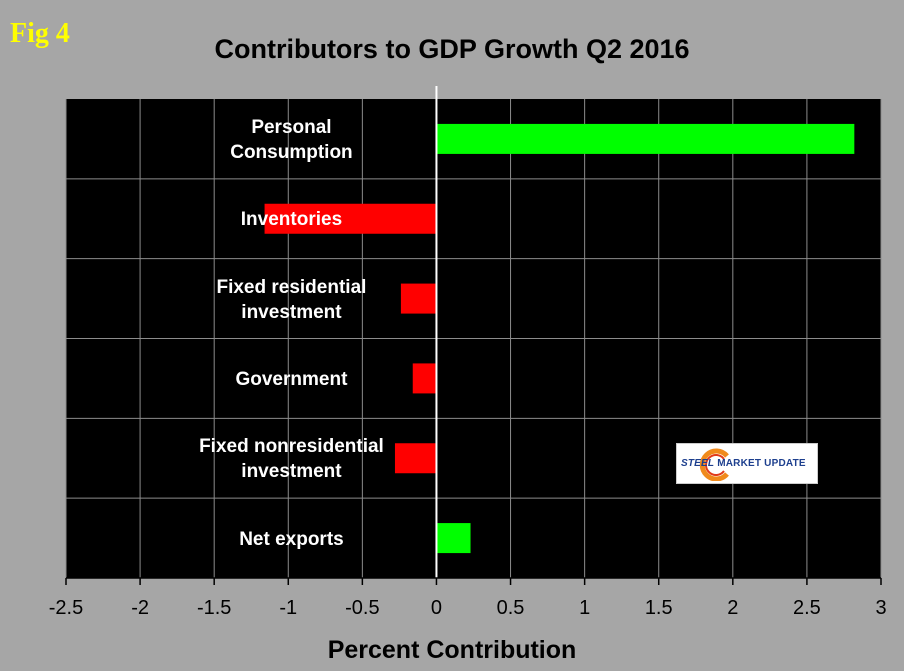 The height and width of the screenshot is (671, 904). I want to click on x-tick-label: -1, so click(288, 608).